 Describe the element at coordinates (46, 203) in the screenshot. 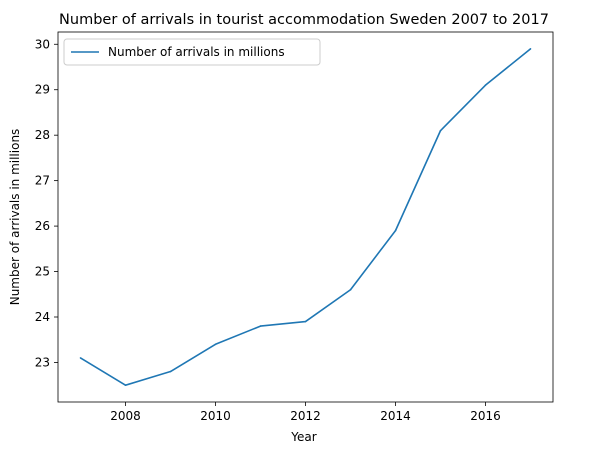

I see `y-axis: 23 24 25 26 27 28 29 30` at that location.